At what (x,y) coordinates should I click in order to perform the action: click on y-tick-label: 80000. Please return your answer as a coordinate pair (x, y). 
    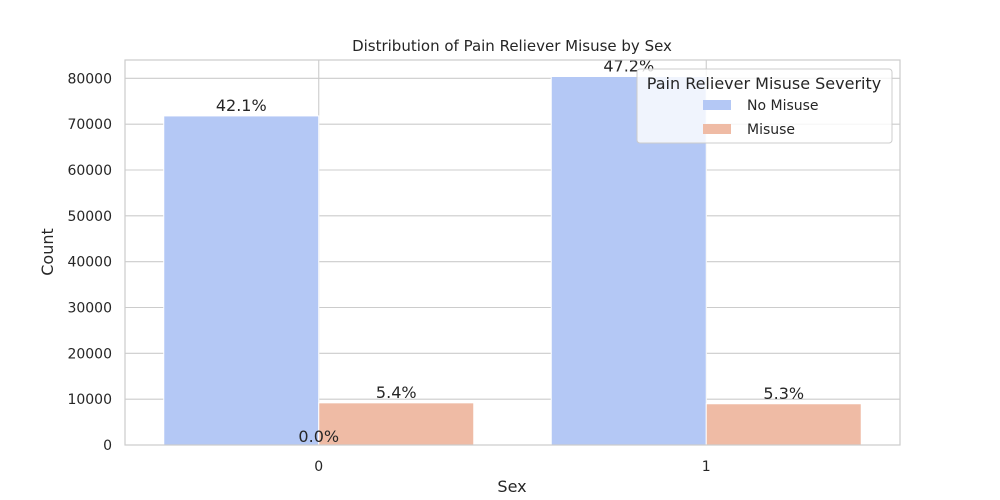
    Looking at the image, I should click on (89, 79).